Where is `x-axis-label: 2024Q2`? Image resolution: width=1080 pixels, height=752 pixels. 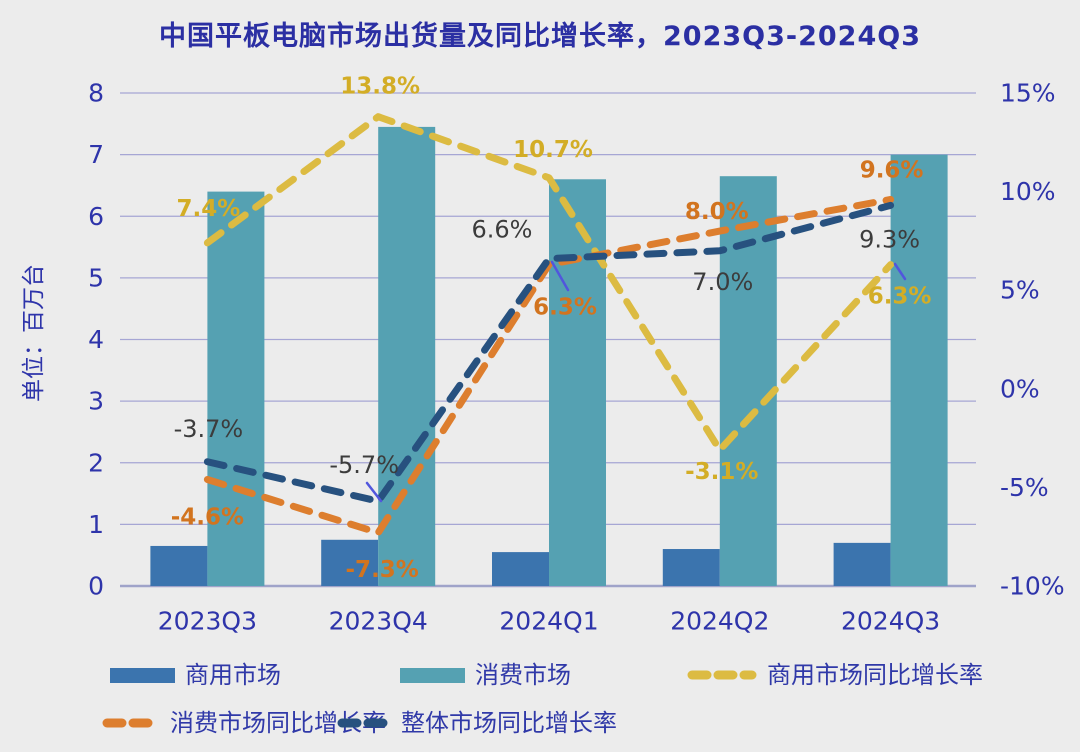 x-axis-label: 2024Q2 is located at coordinates (719, 621).